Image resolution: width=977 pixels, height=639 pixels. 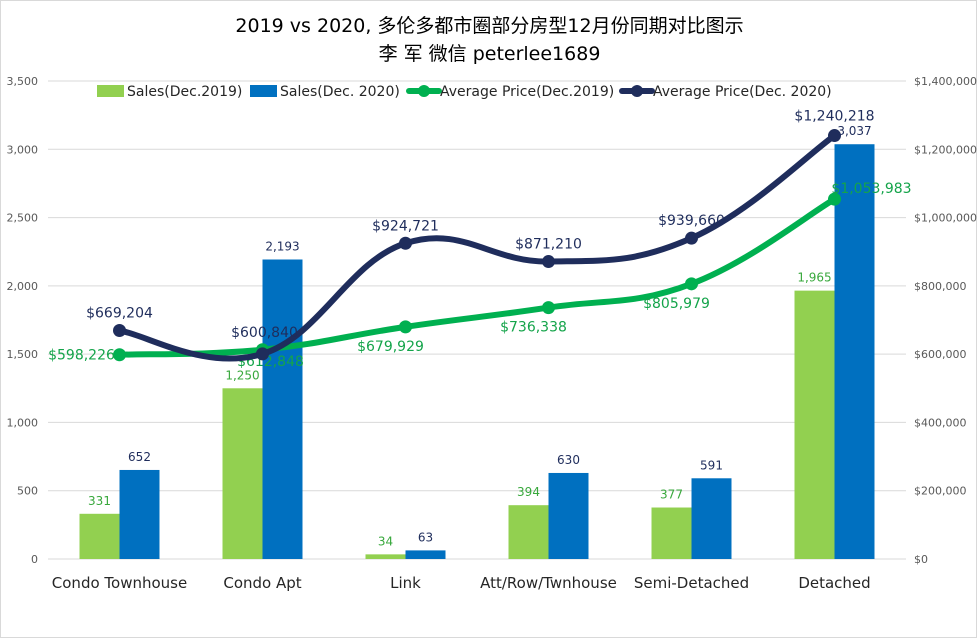 What do you see at coordinates (548, 583) in the screenshot?
I see `x-tick-label: Att/Row/Twnhouse` at bounding box center [548, 583].